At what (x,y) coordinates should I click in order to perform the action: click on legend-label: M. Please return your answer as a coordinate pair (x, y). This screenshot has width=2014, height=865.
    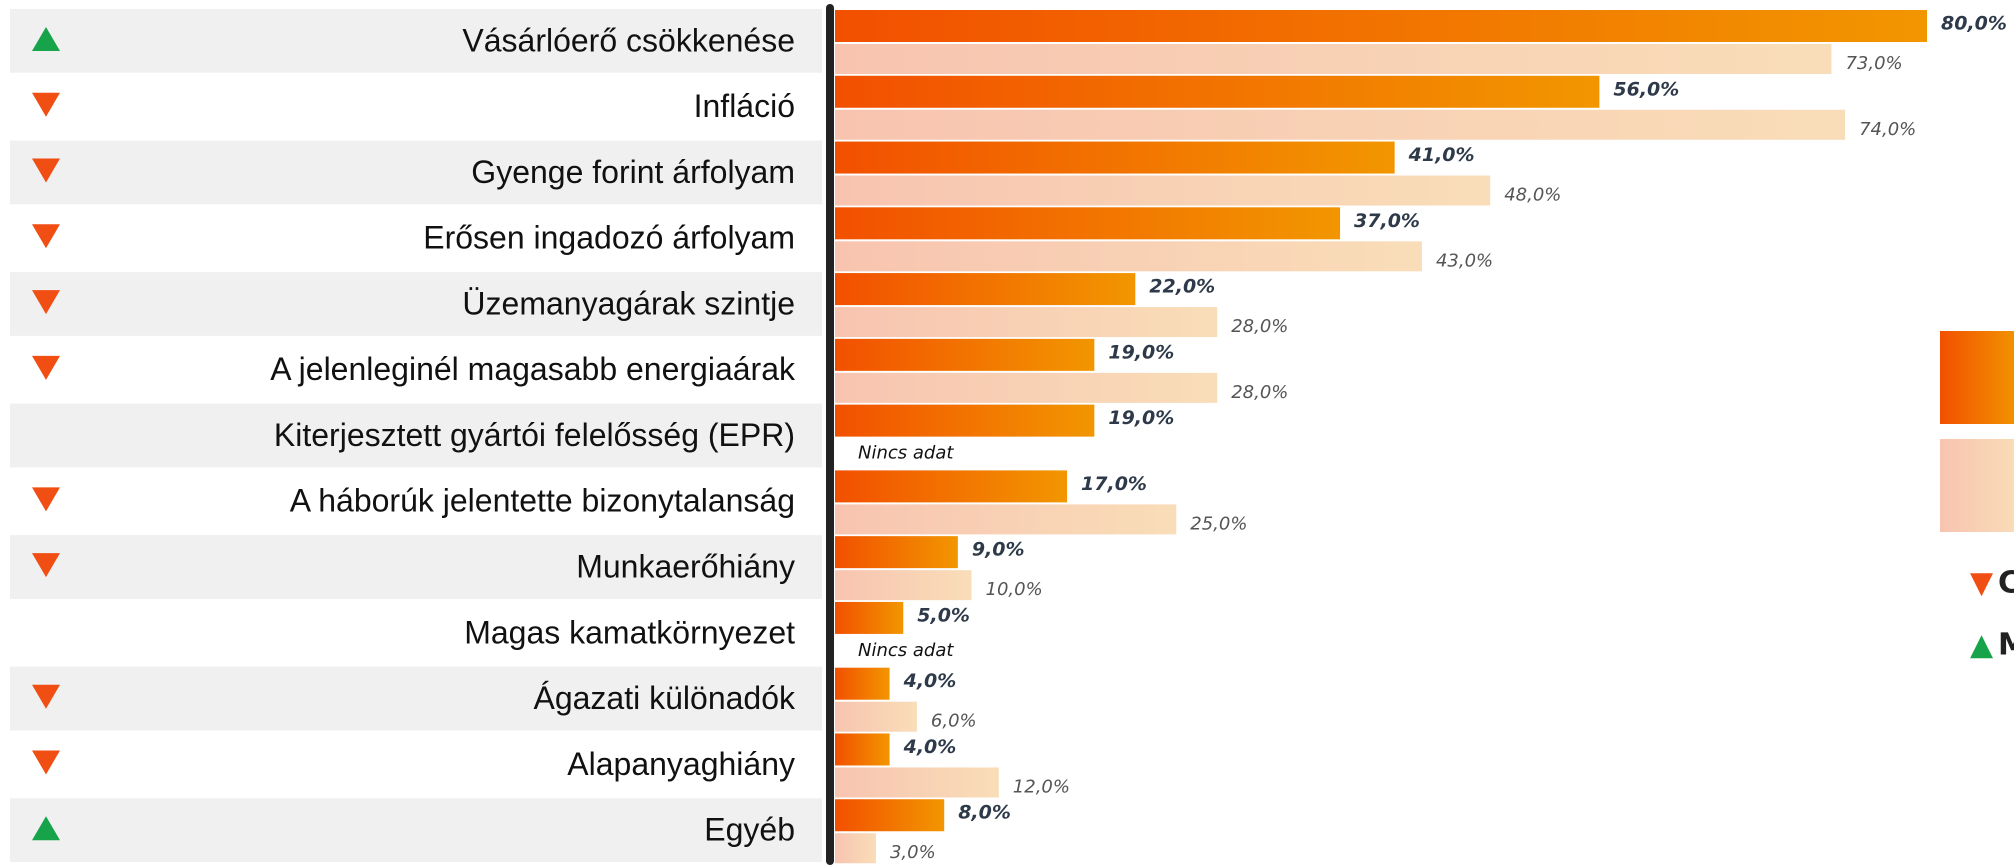
    Looking at the image, I should click on (2006, 645).